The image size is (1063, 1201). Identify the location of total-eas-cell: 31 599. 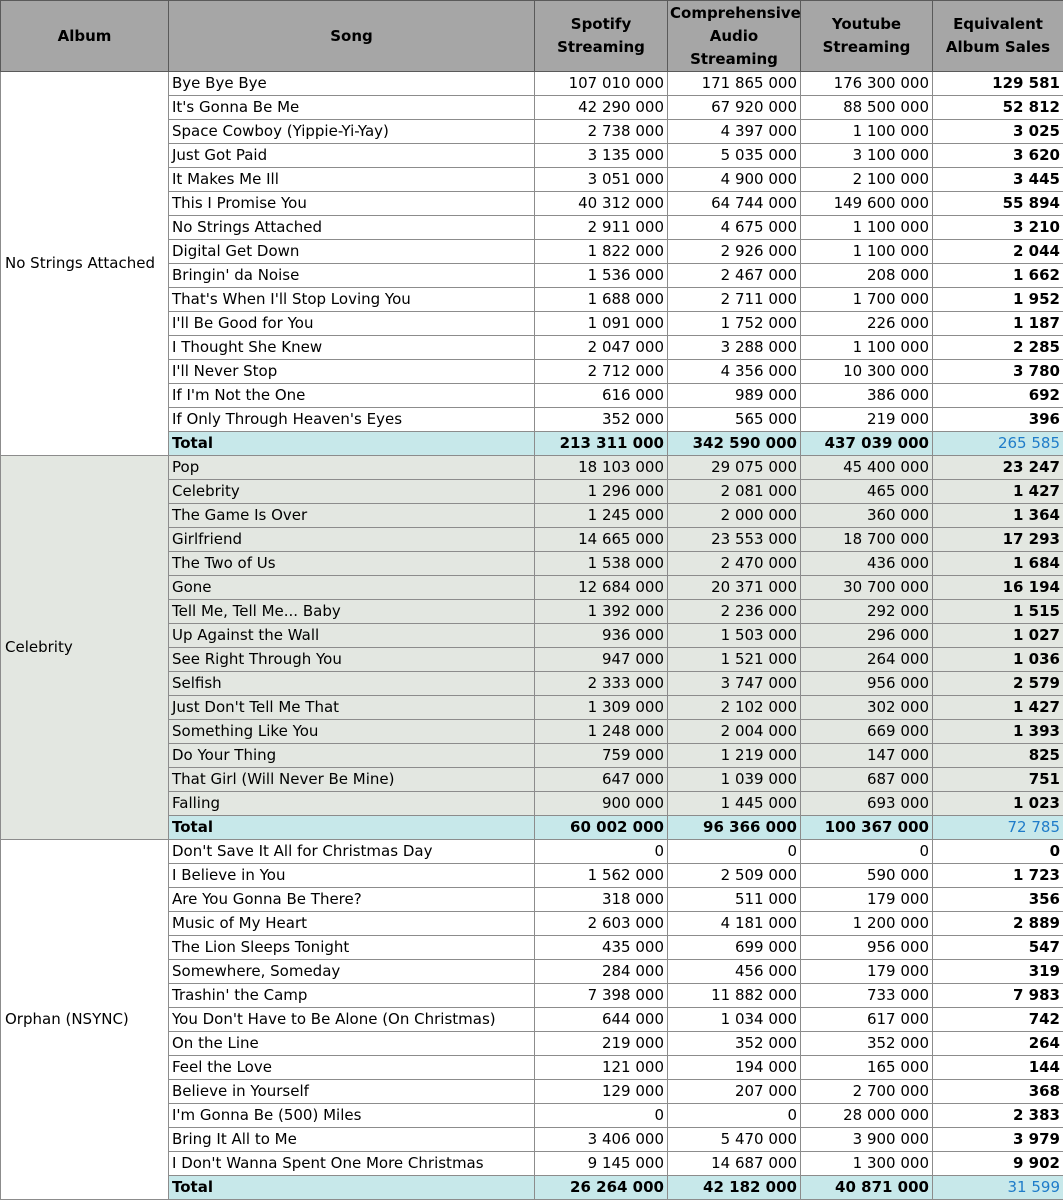
(997, 1187).